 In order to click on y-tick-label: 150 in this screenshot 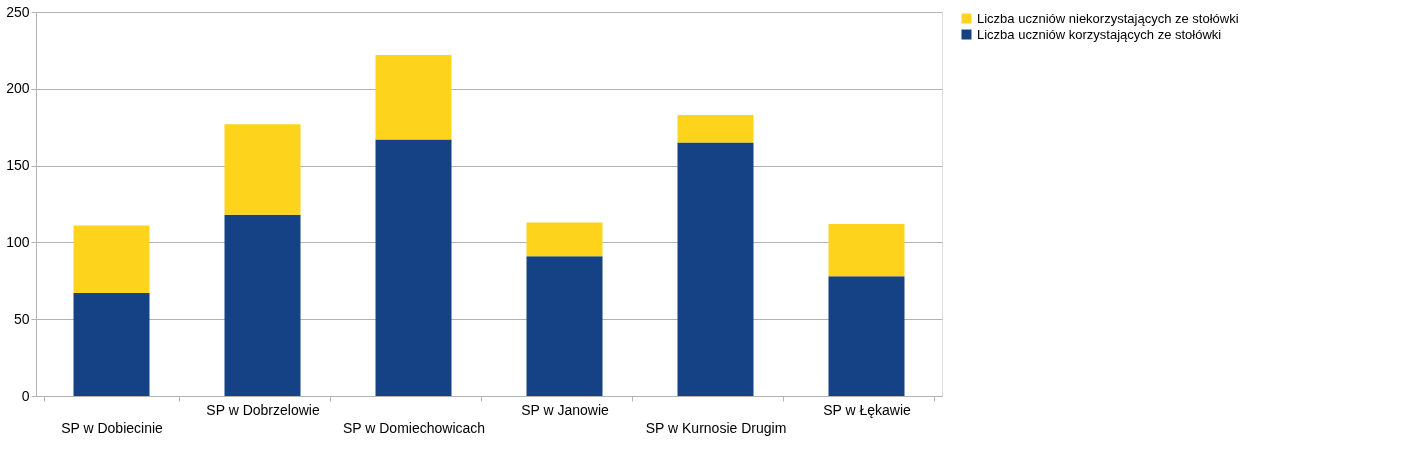, I will do `click(18, 165)`.